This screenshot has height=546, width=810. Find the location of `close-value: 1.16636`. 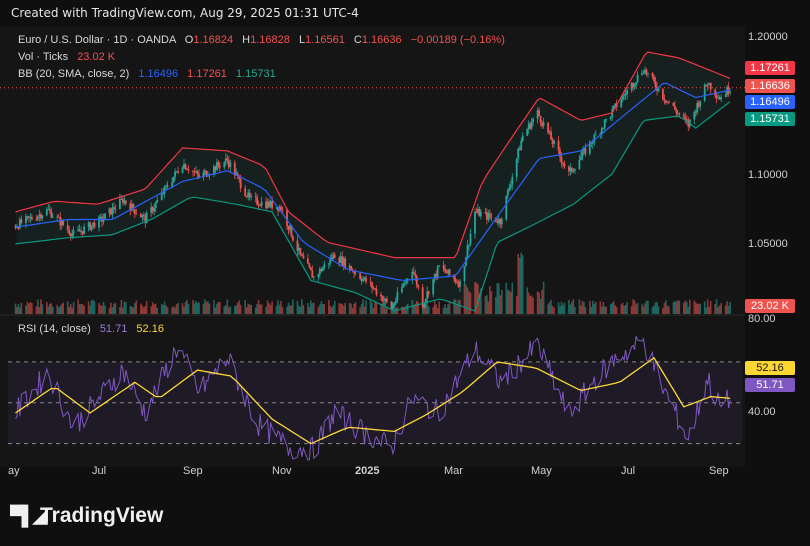

close-value: 1.16636 is located at coordinates (381, 40).